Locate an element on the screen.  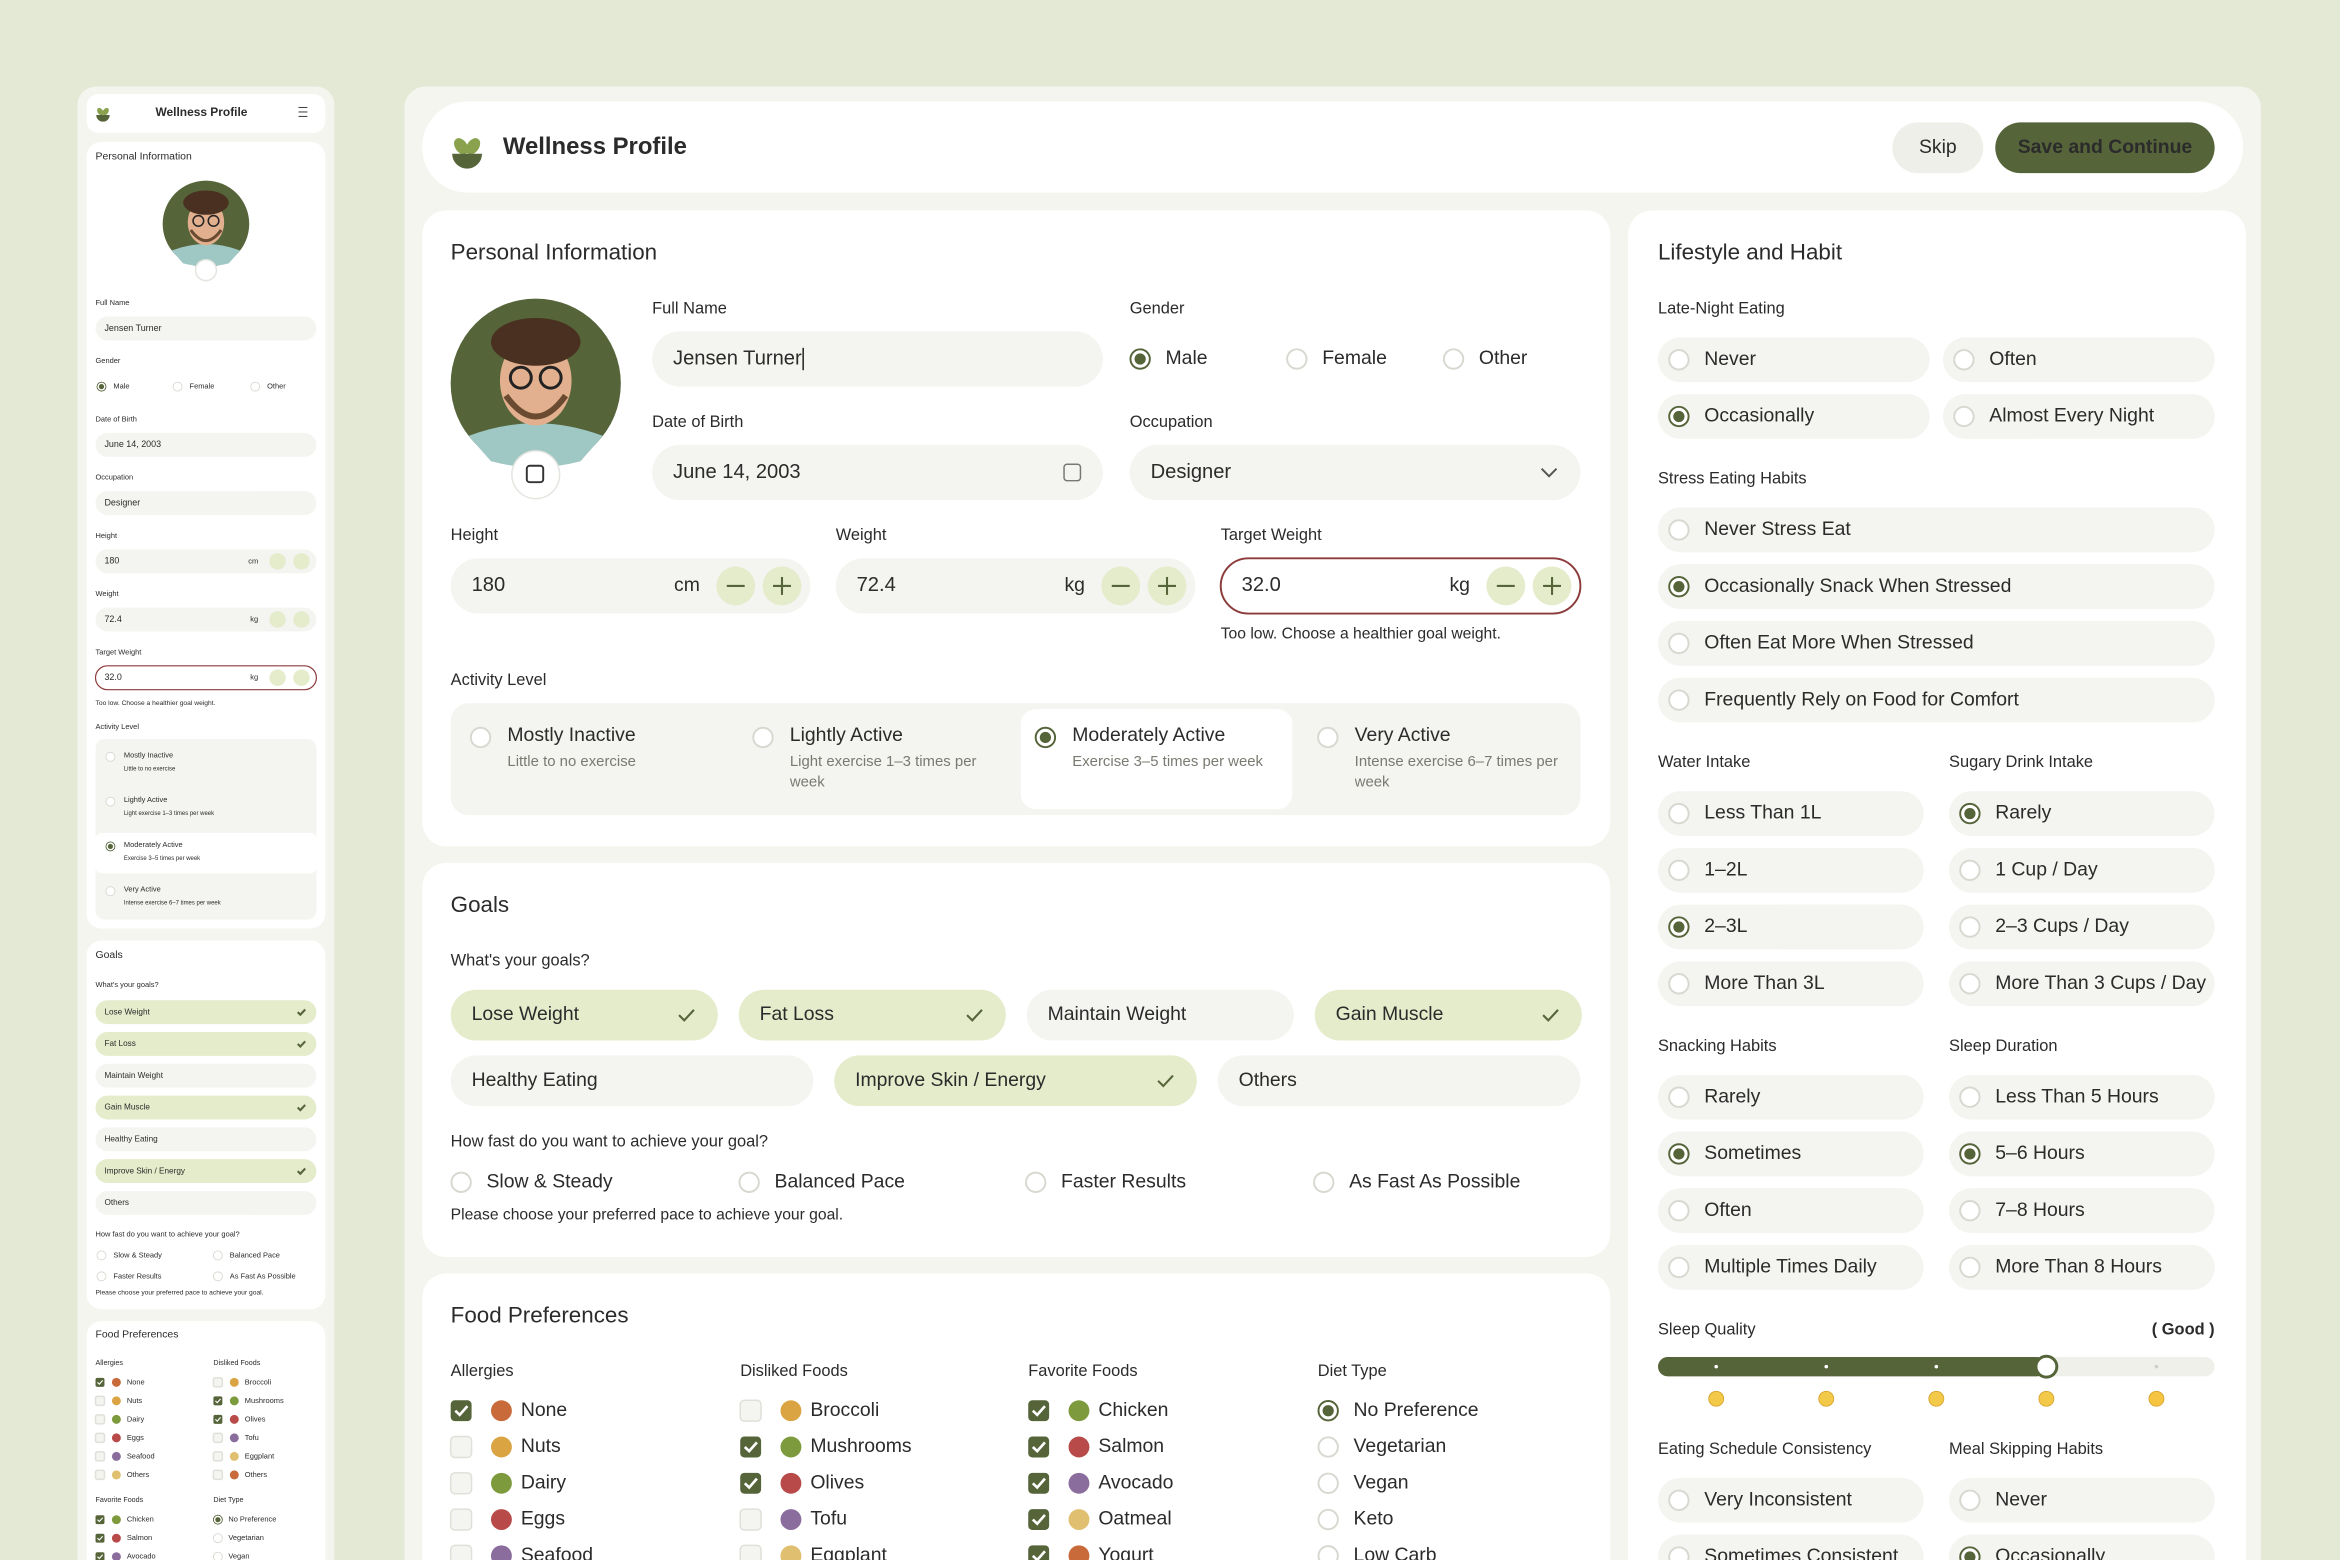
skip-button is located at coordinates (1938, 148).